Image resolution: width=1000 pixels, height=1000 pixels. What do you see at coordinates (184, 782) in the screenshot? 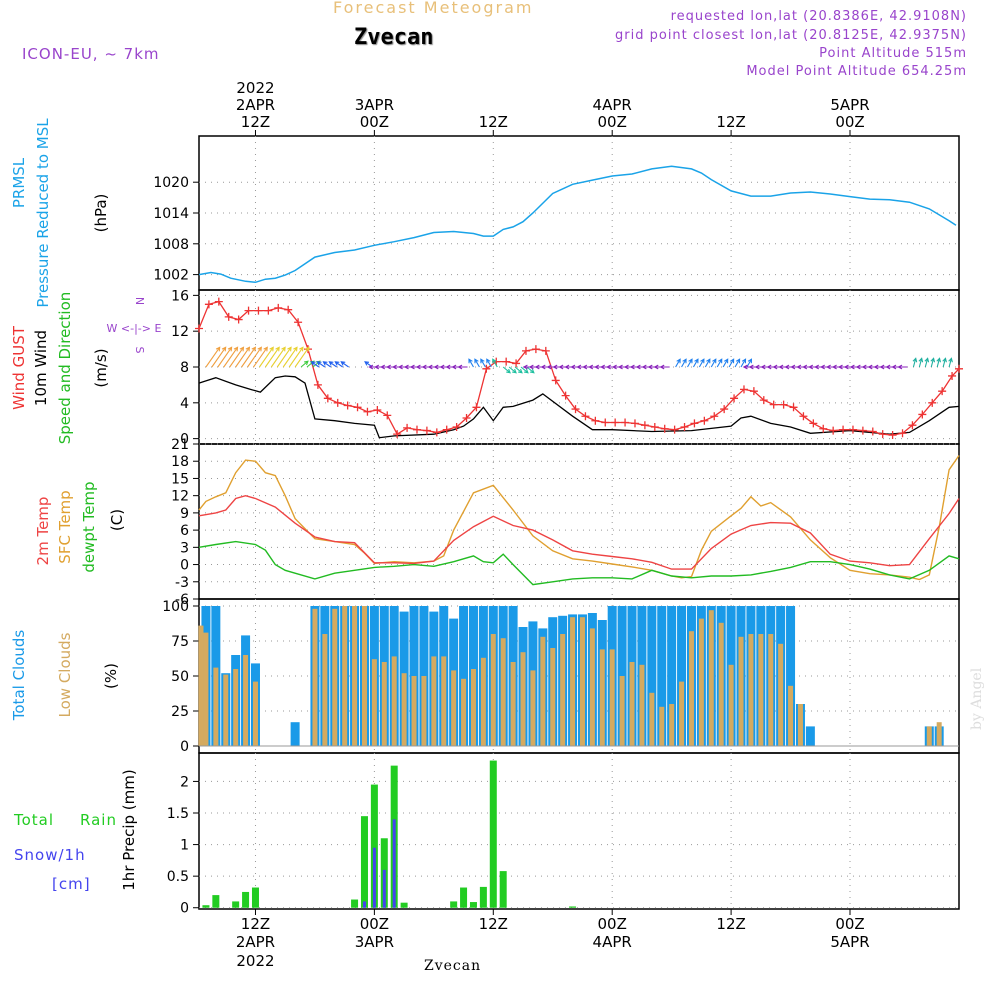
I see `y-tick-label: 2` at bounding box center [184, 782].